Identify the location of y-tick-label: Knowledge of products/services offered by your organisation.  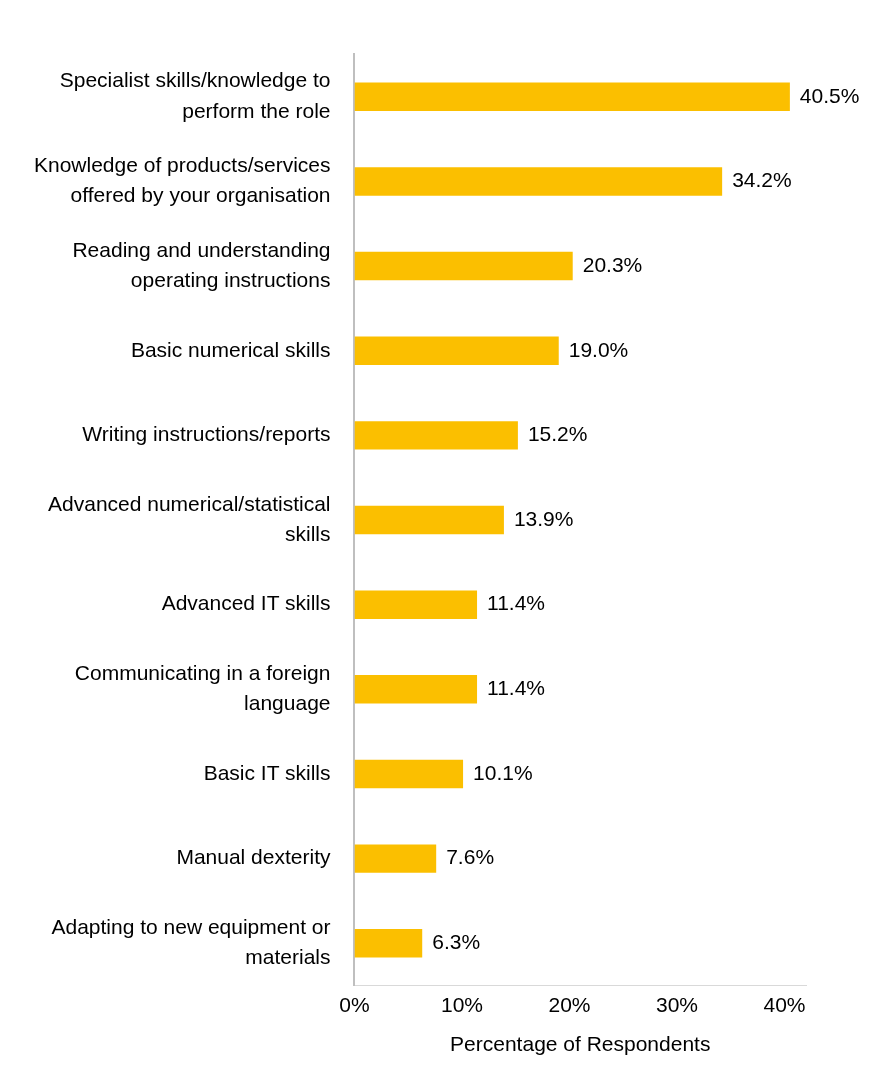
(182, 180).